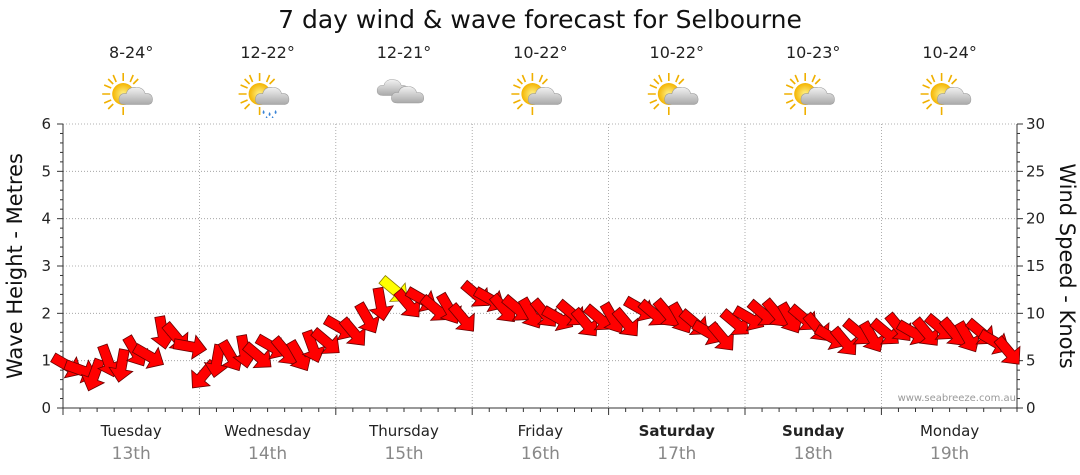 This screenshot has width=1080, height=475. What do you see at coordinates (267, 52) in the screenshot?
I see `temperature-range: 12-22°` at bounding box center [267, 52].